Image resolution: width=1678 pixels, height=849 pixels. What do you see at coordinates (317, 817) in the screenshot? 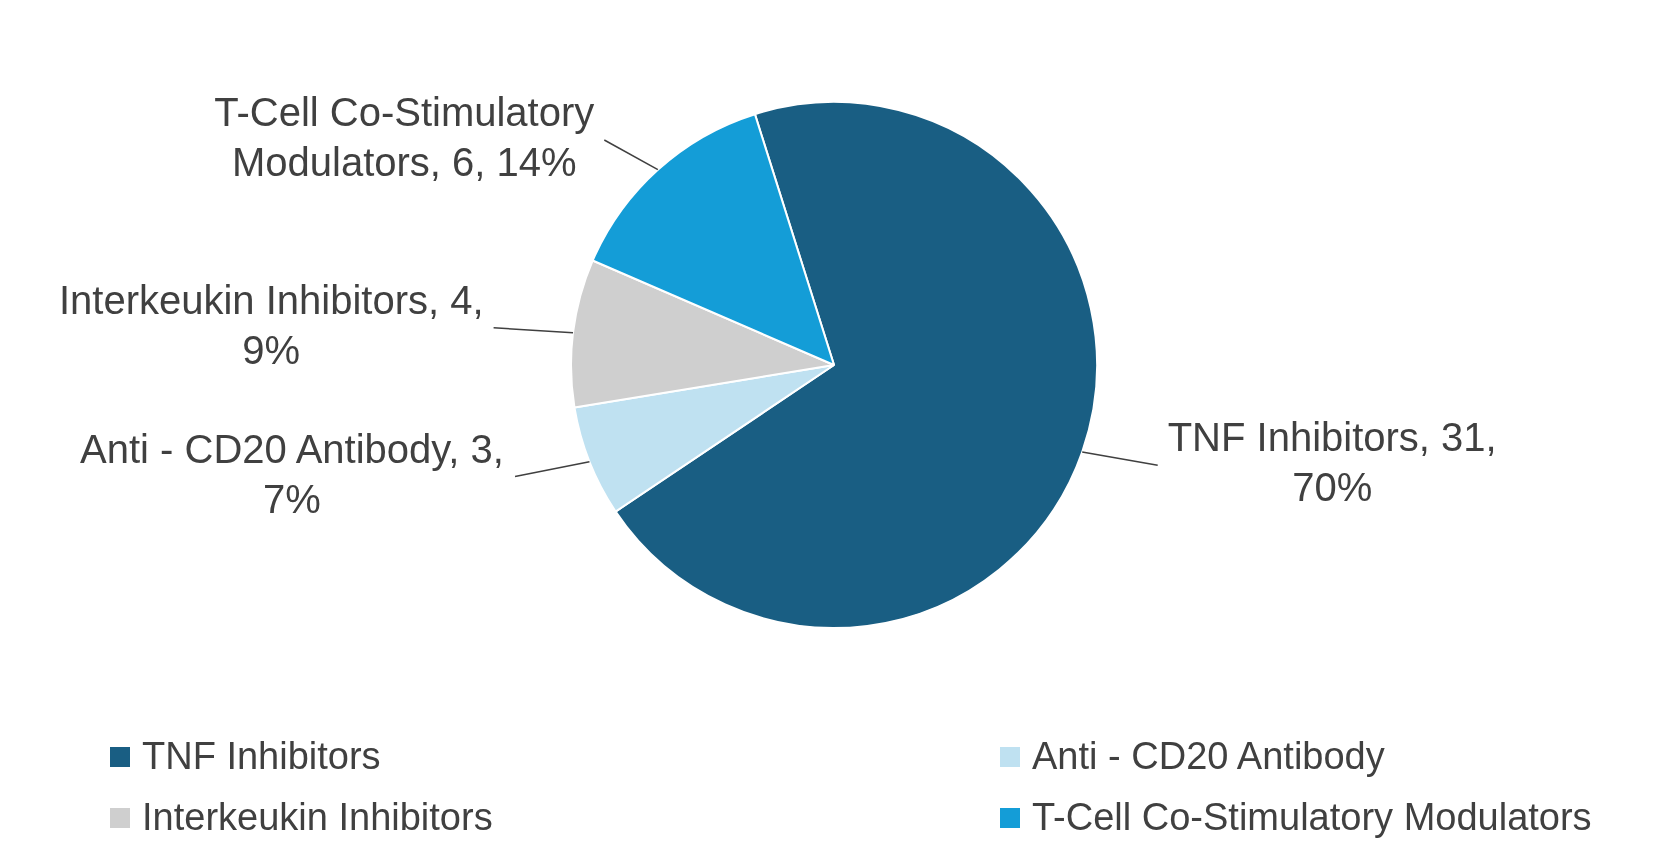
I see `legend-label: Interkeukin Inhibitors` at bounding box center [317, 817].